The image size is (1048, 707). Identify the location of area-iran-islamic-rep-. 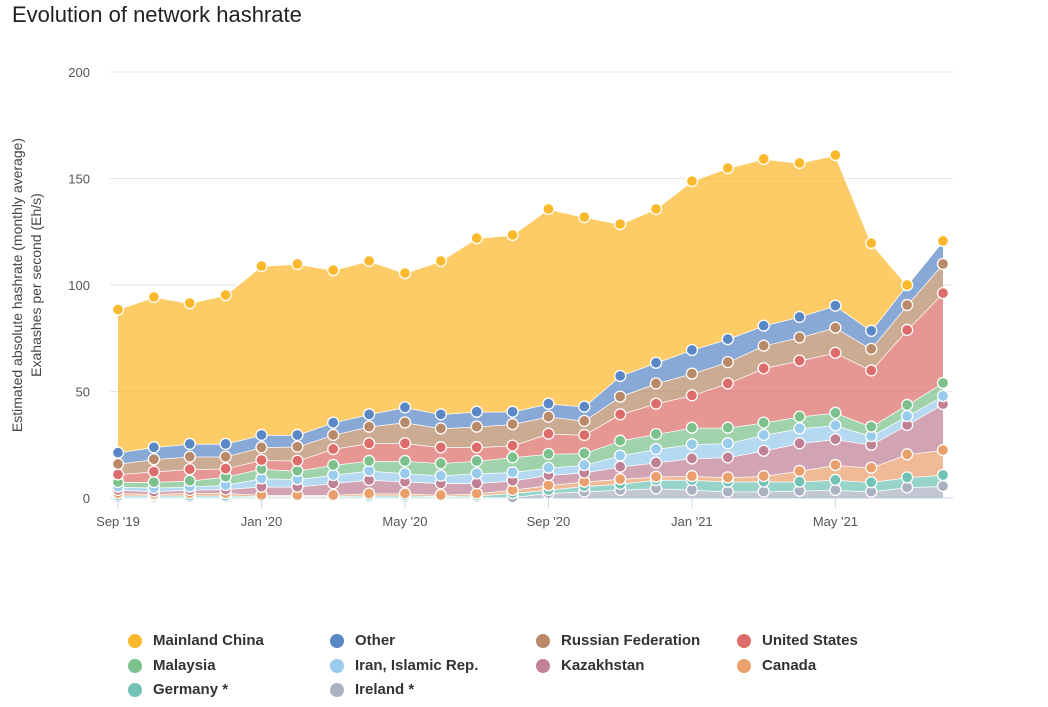
(530, 443).